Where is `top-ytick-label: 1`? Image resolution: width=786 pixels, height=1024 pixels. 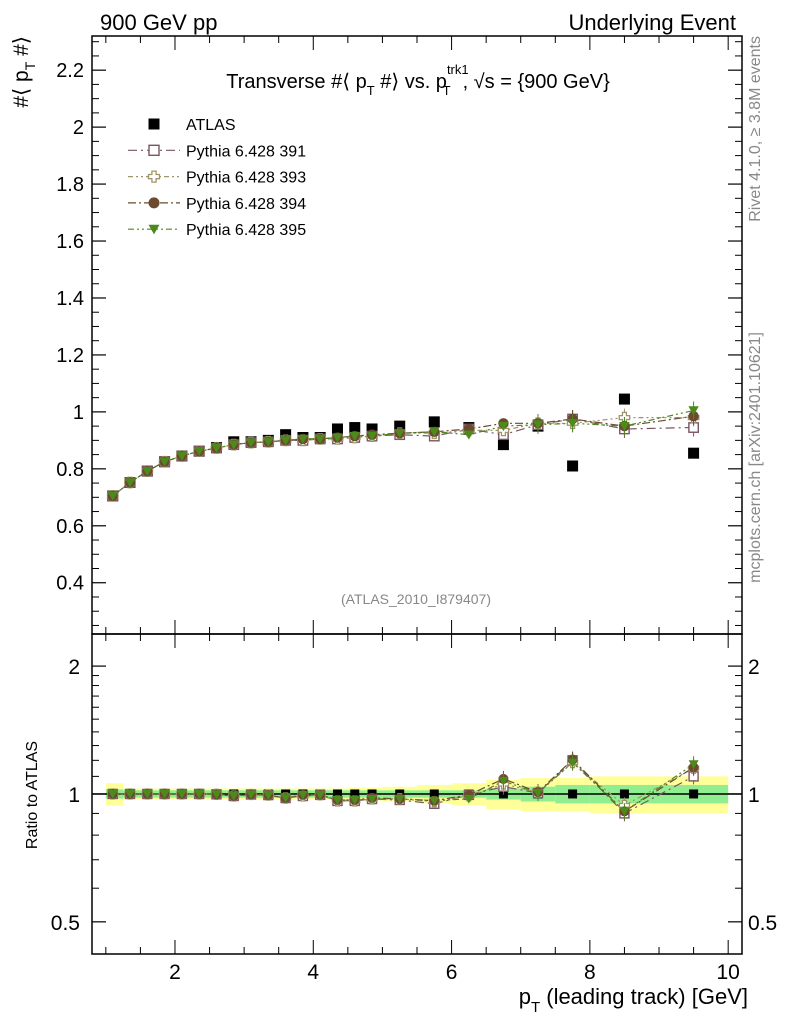 top-ytick-label: 1 is located at coordinates (78, 413).